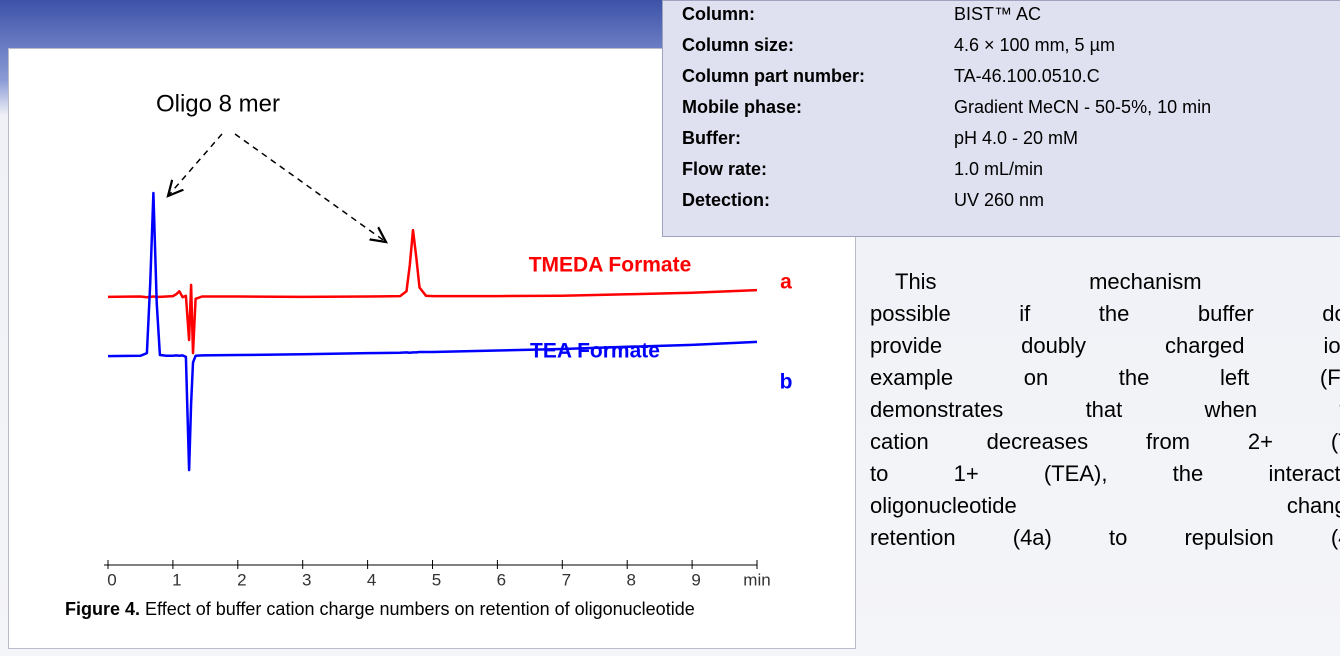 Image resolution: width=1340 pixels, height=656 pixels. What do you see at coordinates (436, 579) in the screenshot?
I see `x-tick-label: 5` at bounding box center [436, 579].